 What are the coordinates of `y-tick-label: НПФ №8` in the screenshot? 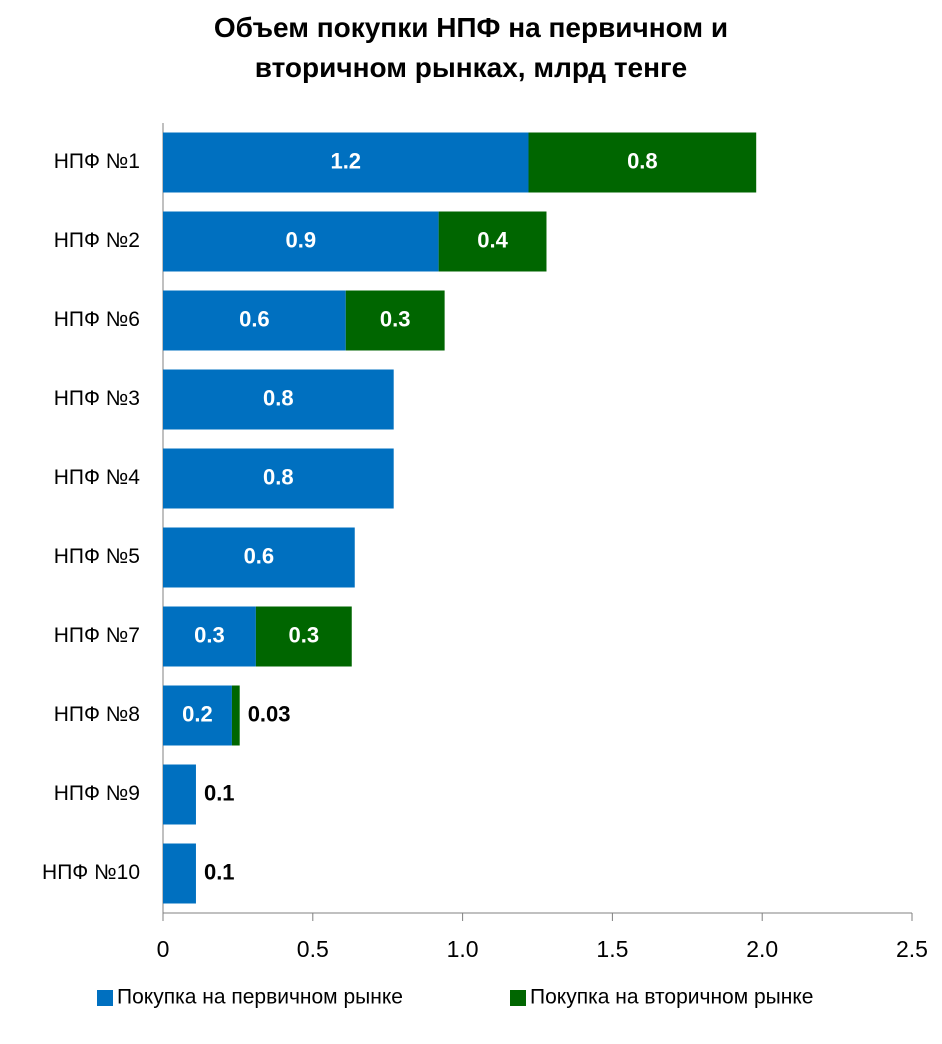 It's located at (97, 714).